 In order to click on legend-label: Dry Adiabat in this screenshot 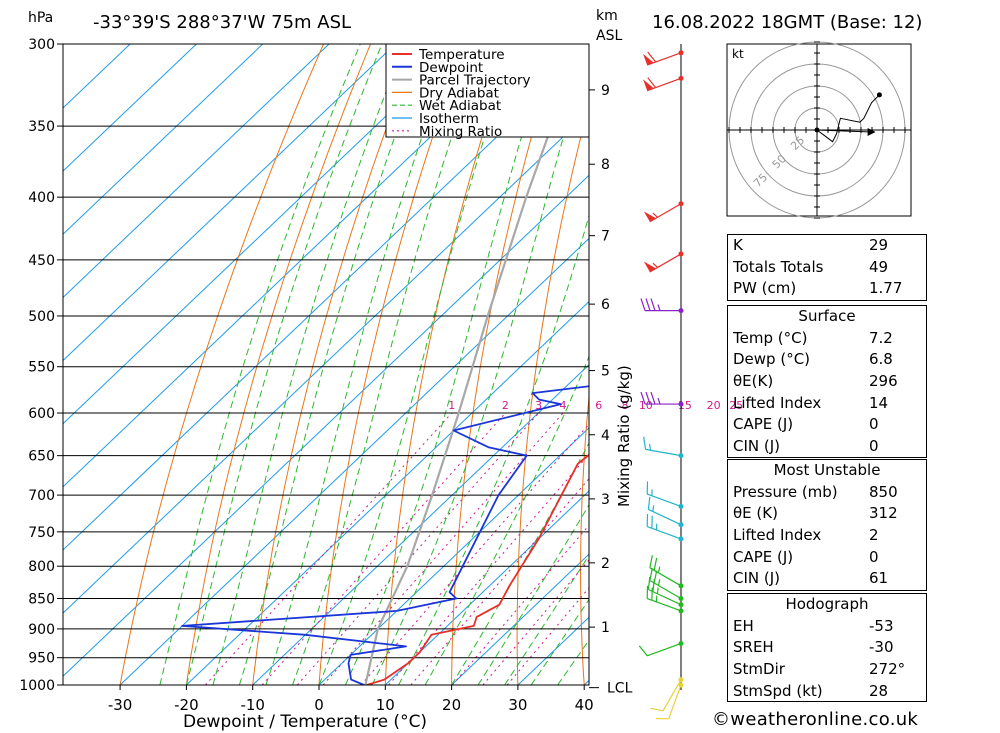, I will do `click(459, 93)`.